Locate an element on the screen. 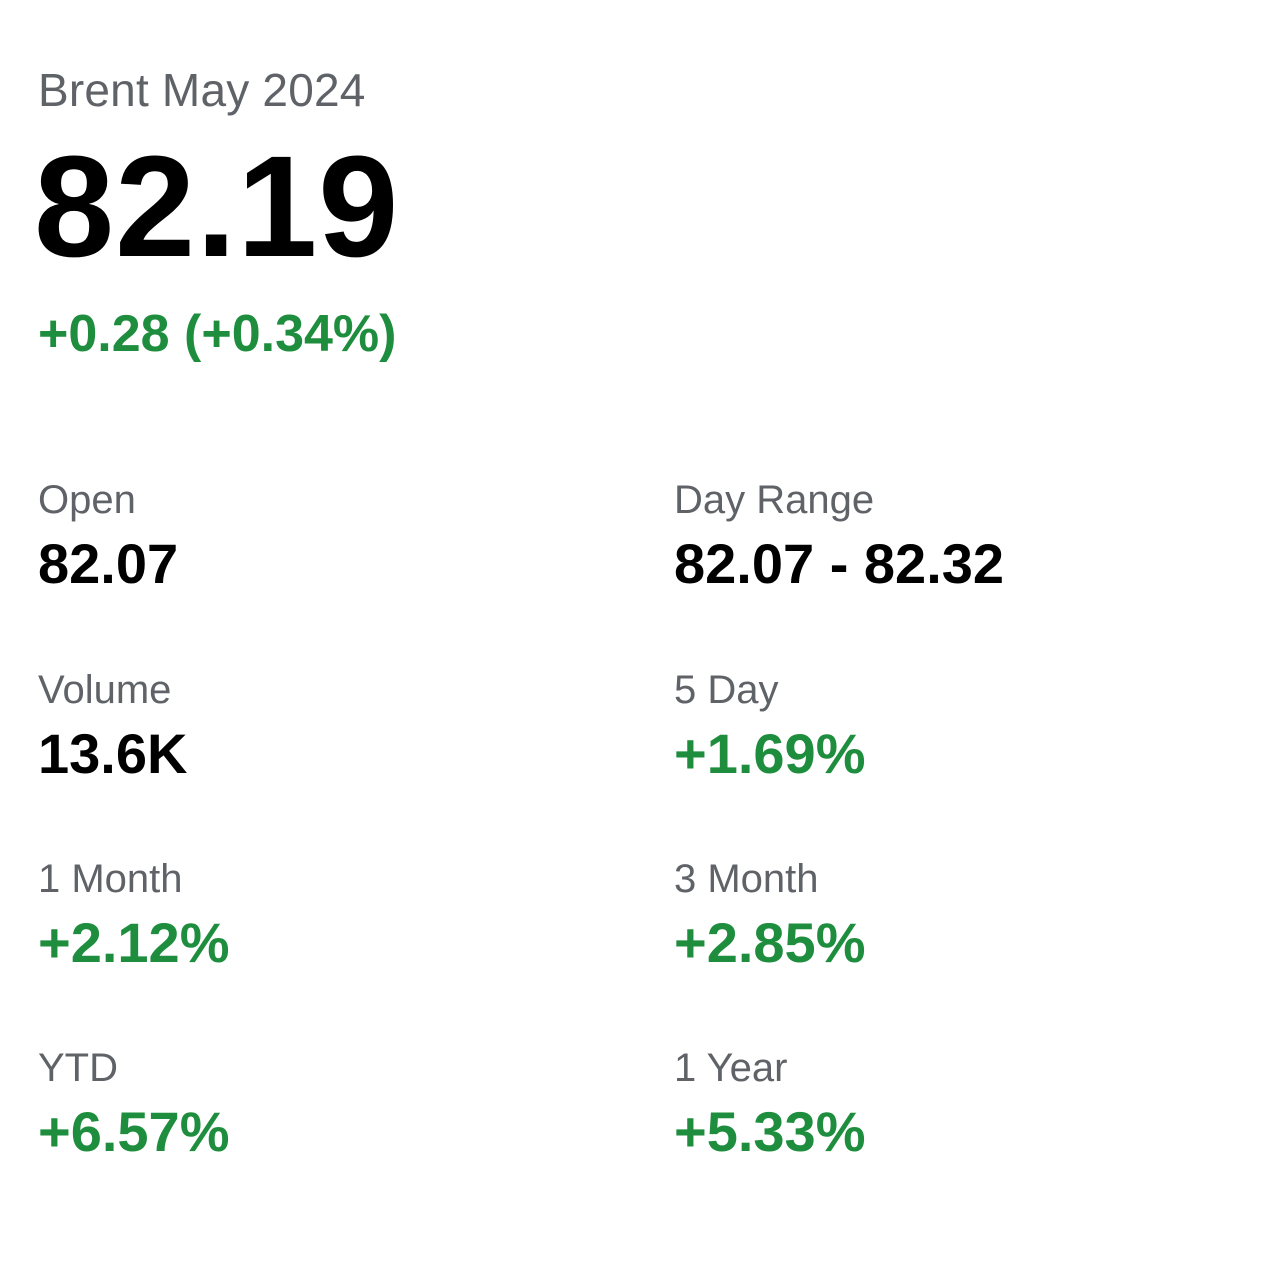  stat-ytd-label: YTD is located at coordinates (78, 1068).